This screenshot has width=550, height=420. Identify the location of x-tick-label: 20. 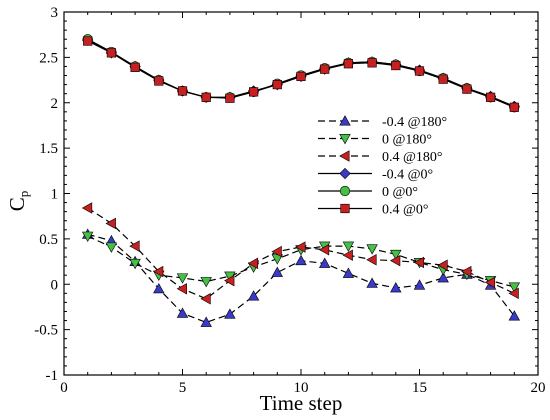
(538, 388).